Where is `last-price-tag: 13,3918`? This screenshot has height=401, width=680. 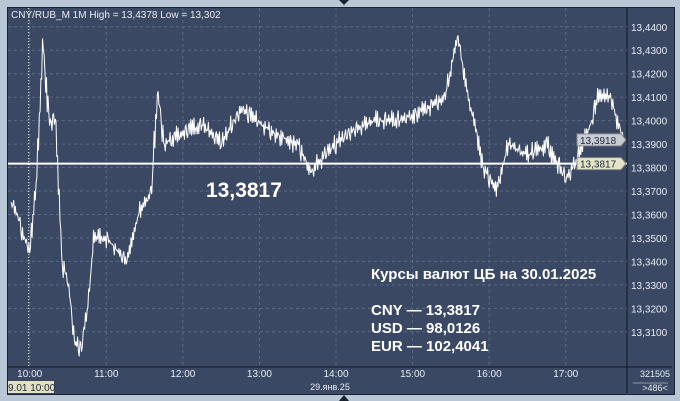 last-price-tag: 13,3918 is located at coordinates (598, 141).